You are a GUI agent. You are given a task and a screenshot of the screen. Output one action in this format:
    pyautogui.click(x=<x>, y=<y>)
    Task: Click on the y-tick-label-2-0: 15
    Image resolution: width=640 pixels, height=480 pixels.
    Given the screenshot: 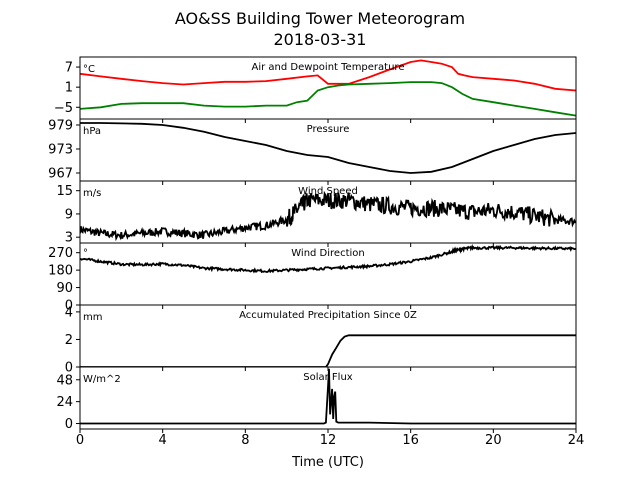 What is the action you would take?
    pyautogui.click(x=64, y=191)
    